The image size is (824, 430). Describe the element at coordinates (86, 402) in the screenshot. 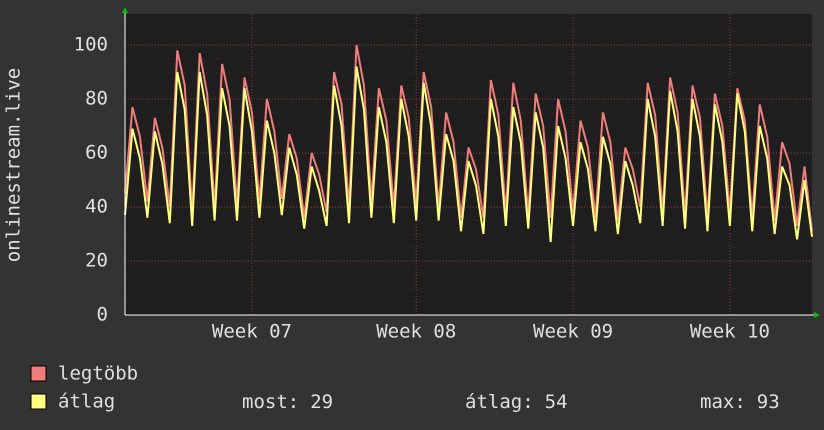

I see `legend-label: átlag` at that location.